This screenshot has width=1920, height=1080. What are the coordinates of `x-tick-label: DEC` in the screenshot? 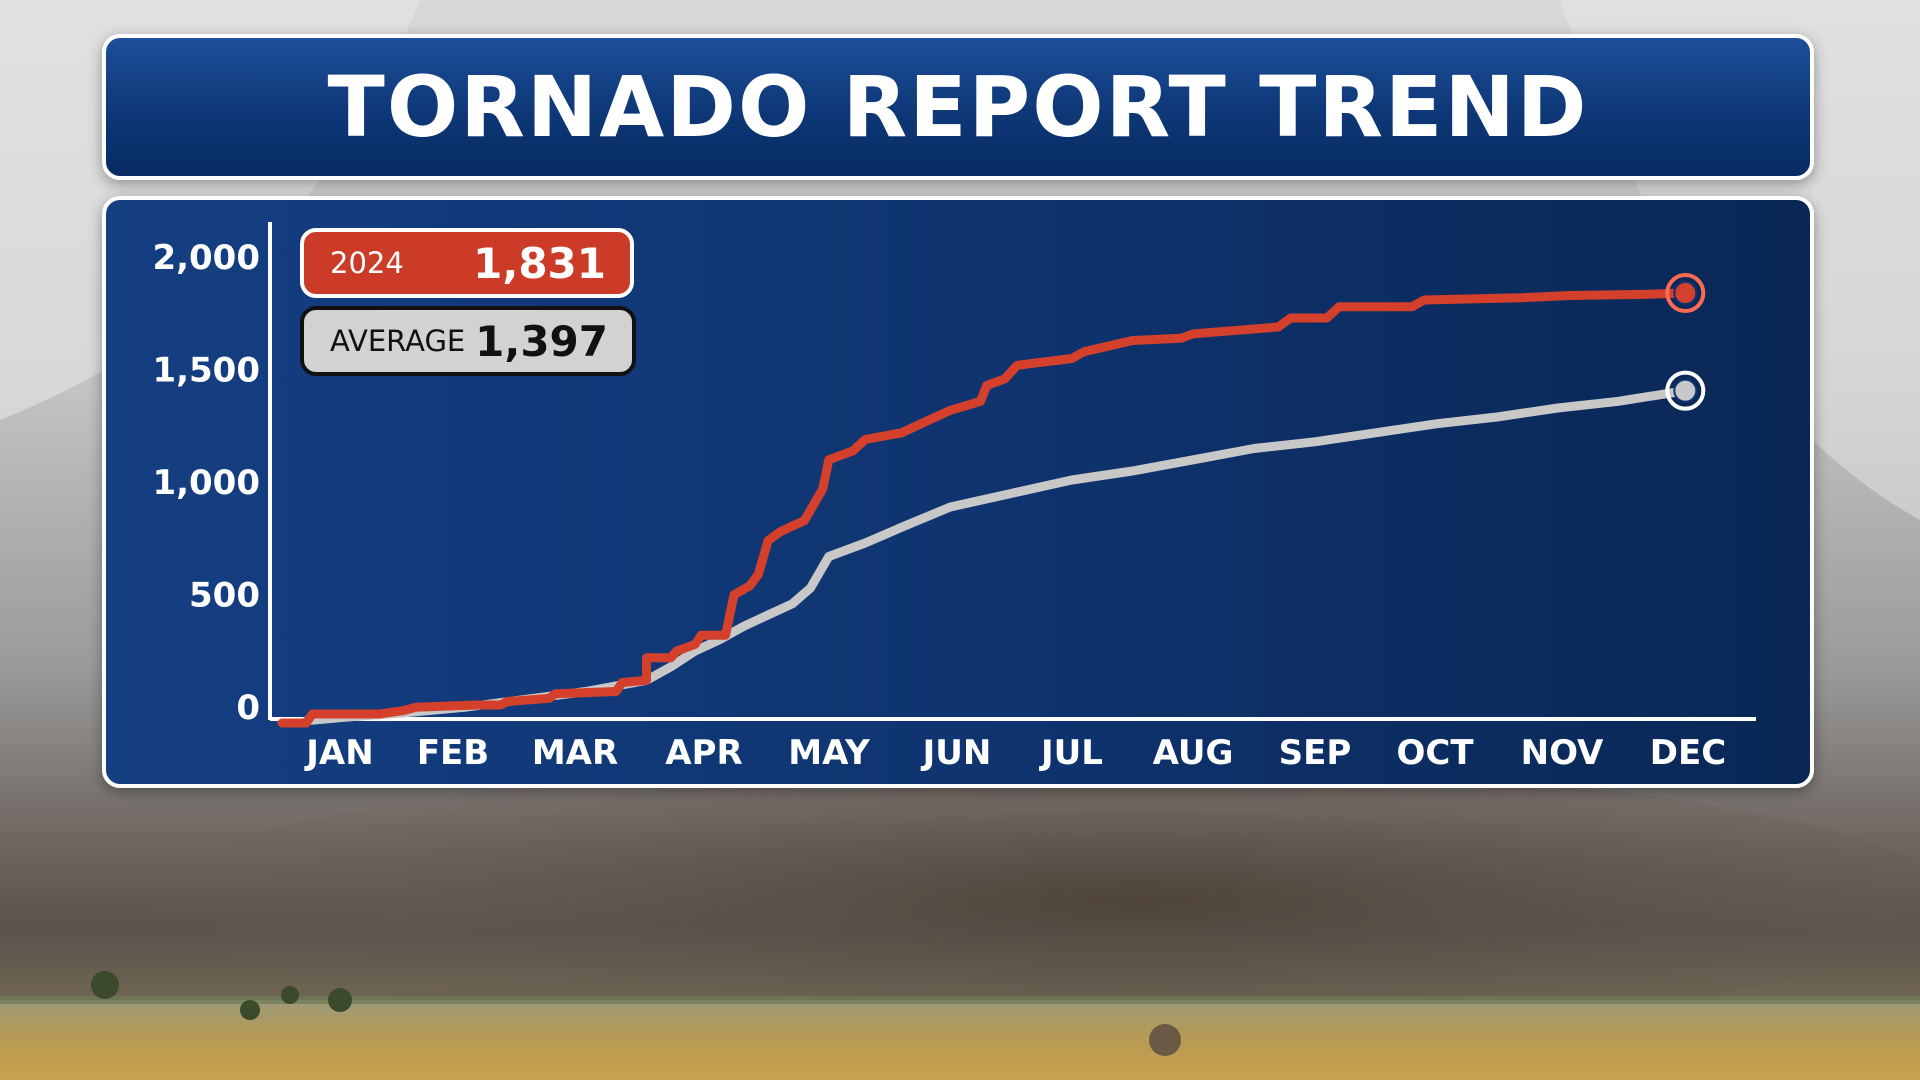 It's located at (1688, 753).